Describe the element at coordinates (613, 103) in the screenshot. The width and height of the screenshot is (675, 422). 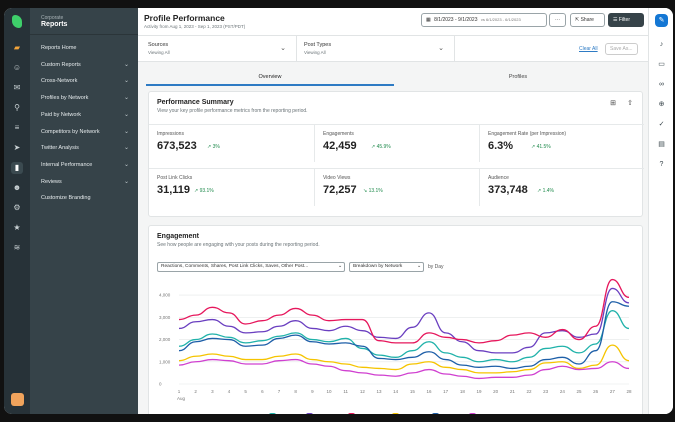
I see `table-view-icon: ⊞` at that location.